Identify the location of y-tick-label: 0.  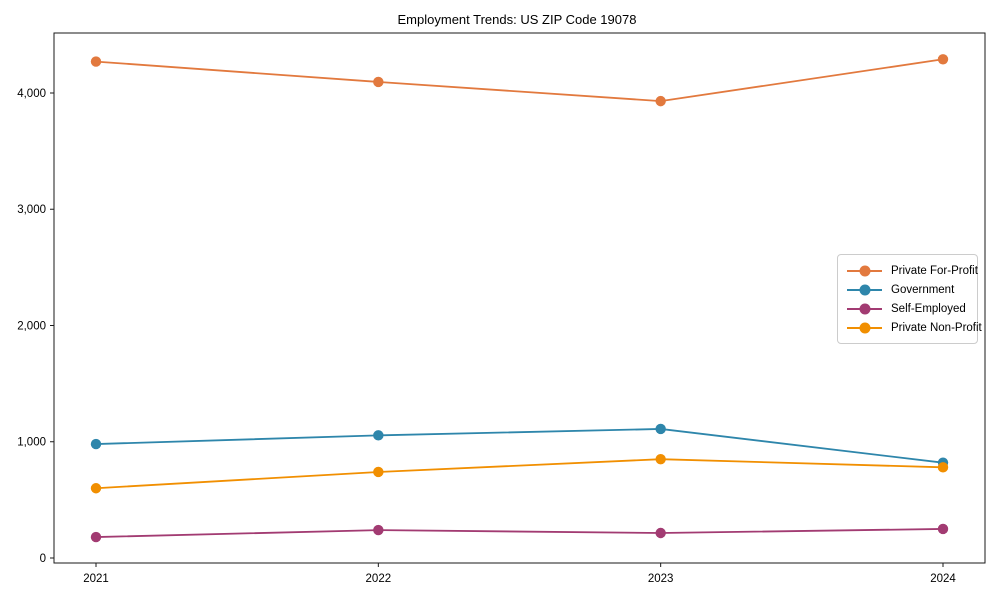
(43, 559).